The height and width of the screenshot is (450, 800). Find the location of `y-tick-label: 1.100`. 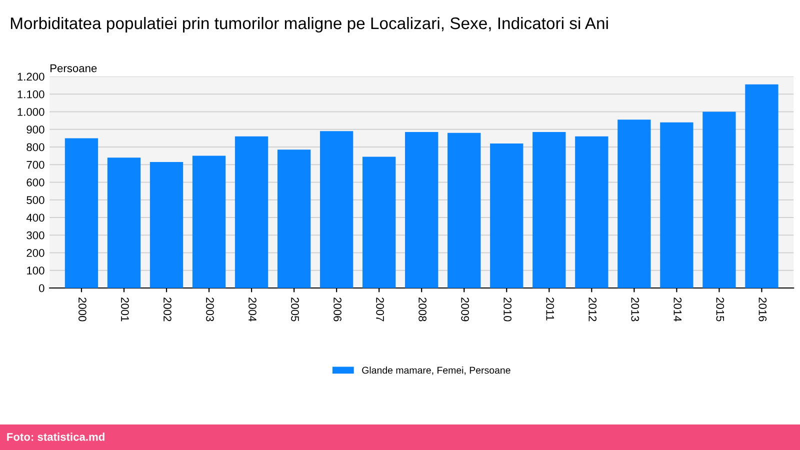

y-tick-label: 1.100 is located at coordinates (31, 94).